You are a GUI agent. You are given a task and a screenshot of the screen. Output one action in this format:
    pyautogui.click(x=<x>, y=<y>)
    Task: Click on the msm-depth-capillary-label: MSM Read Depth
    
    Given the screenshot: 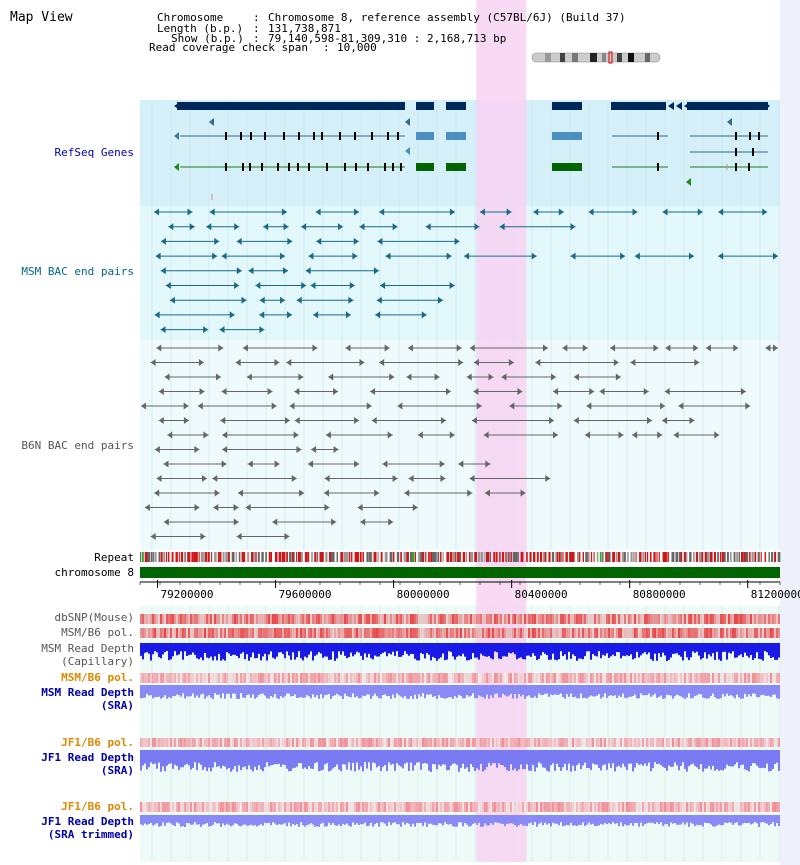 What is the action you would take?
    pyautogui.click(x=87, y=648)
    